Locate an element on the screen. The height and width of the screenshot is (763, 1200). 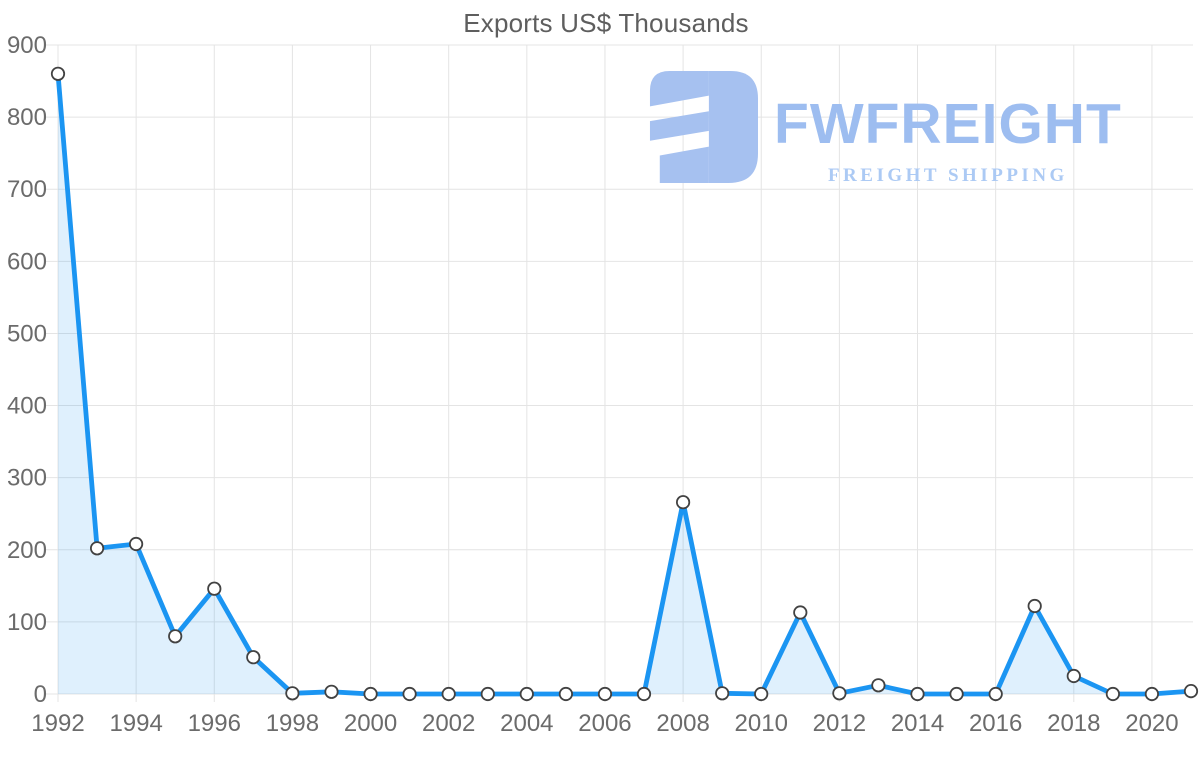
brand-logo: FWFREIGHT FREIGHT SHIPPING is located at coordinates (885, 128).